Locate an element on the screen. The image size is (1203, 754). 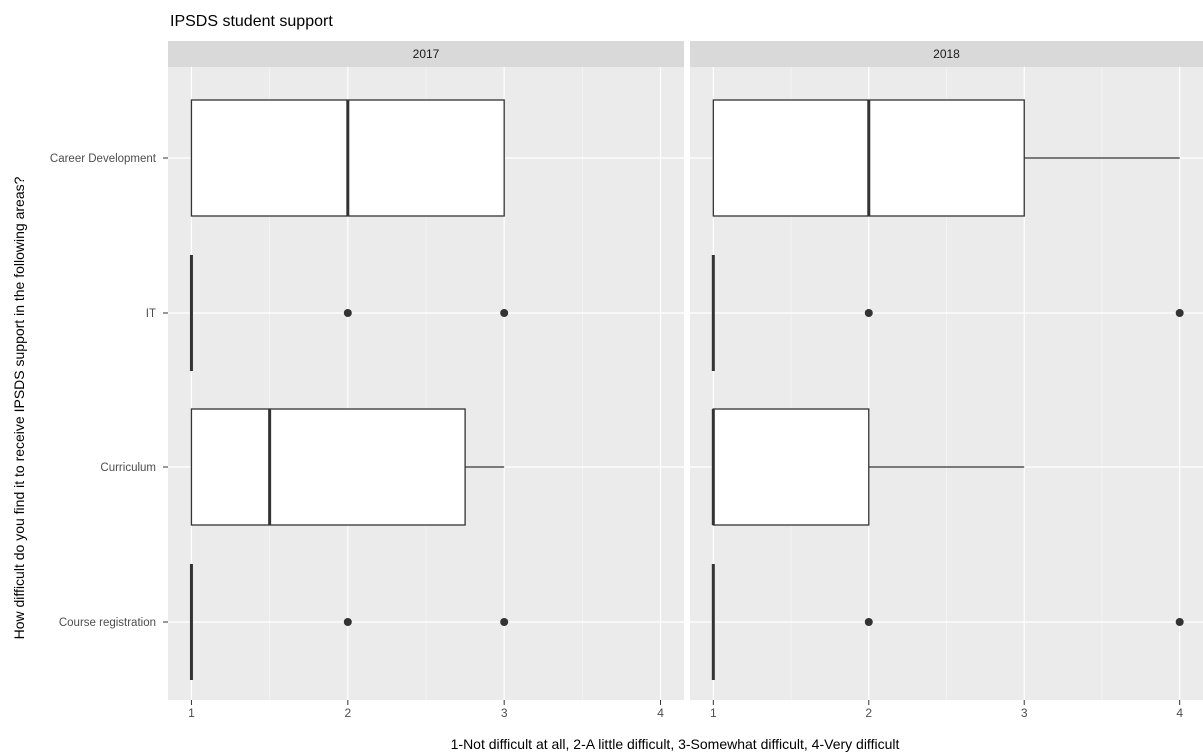
y-tick-label: IT is located at coordinates (151, 314).